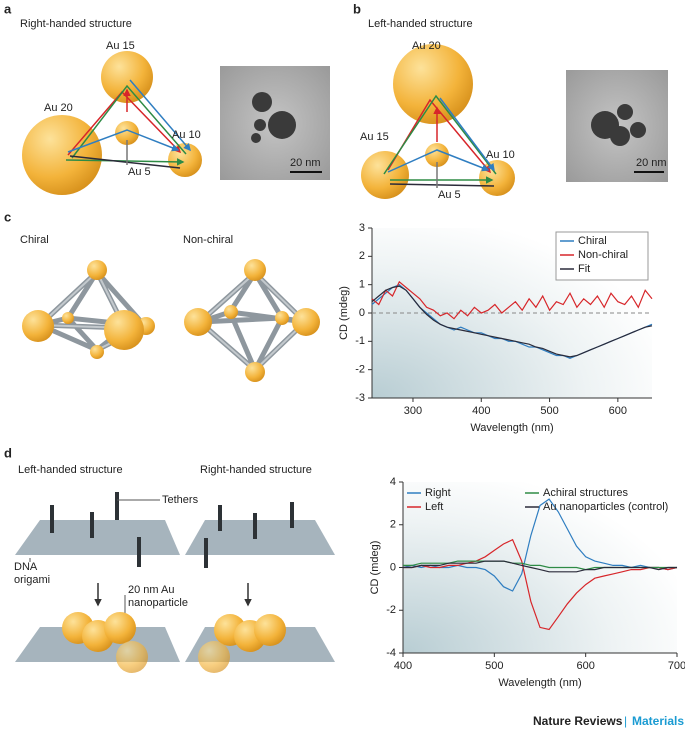 The image size is (685, 735). I want to click on panel-label: c, so click(7, 216).